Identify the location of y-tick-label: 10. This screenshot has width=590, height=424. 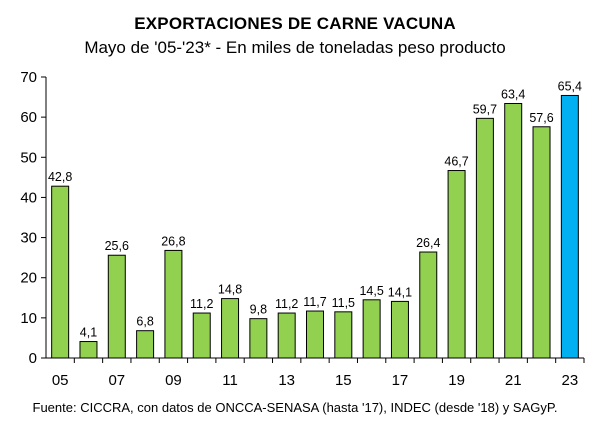
(28, 318).